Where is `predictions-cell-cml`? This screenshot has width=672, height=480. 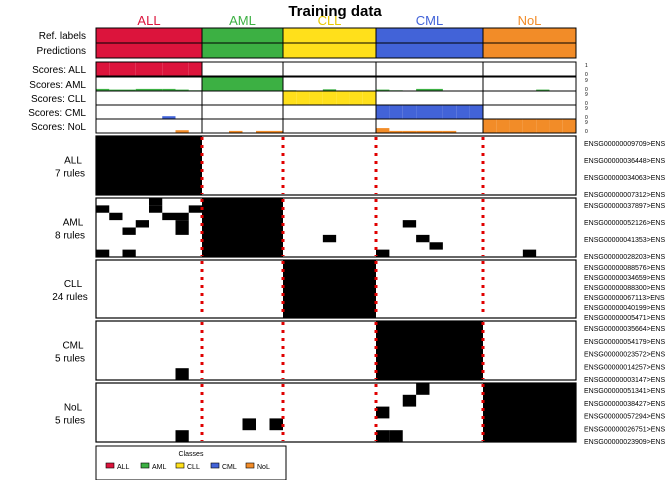 predictions-cell-cml is located at coordinates (429, 50).